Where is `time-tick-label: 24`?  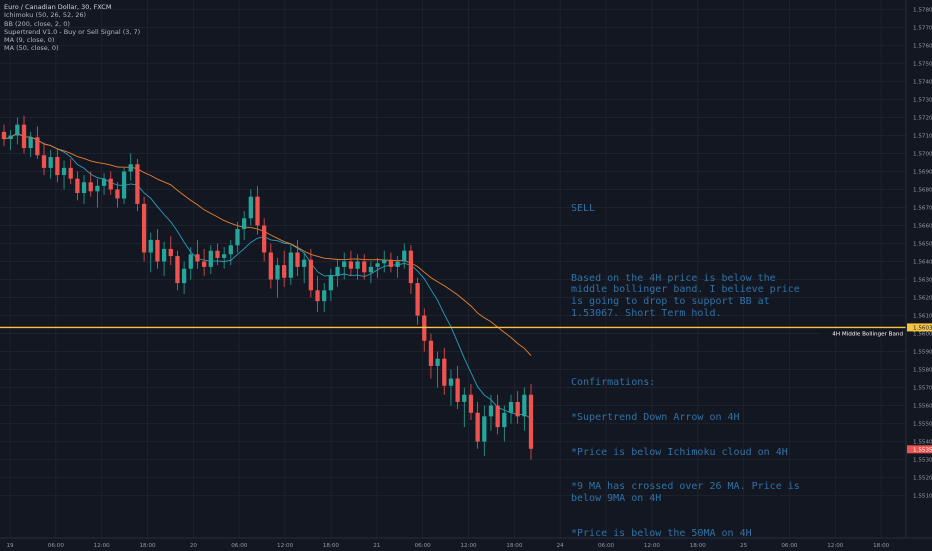
time-tick-label: 24 is located at coordinates (561, 546).